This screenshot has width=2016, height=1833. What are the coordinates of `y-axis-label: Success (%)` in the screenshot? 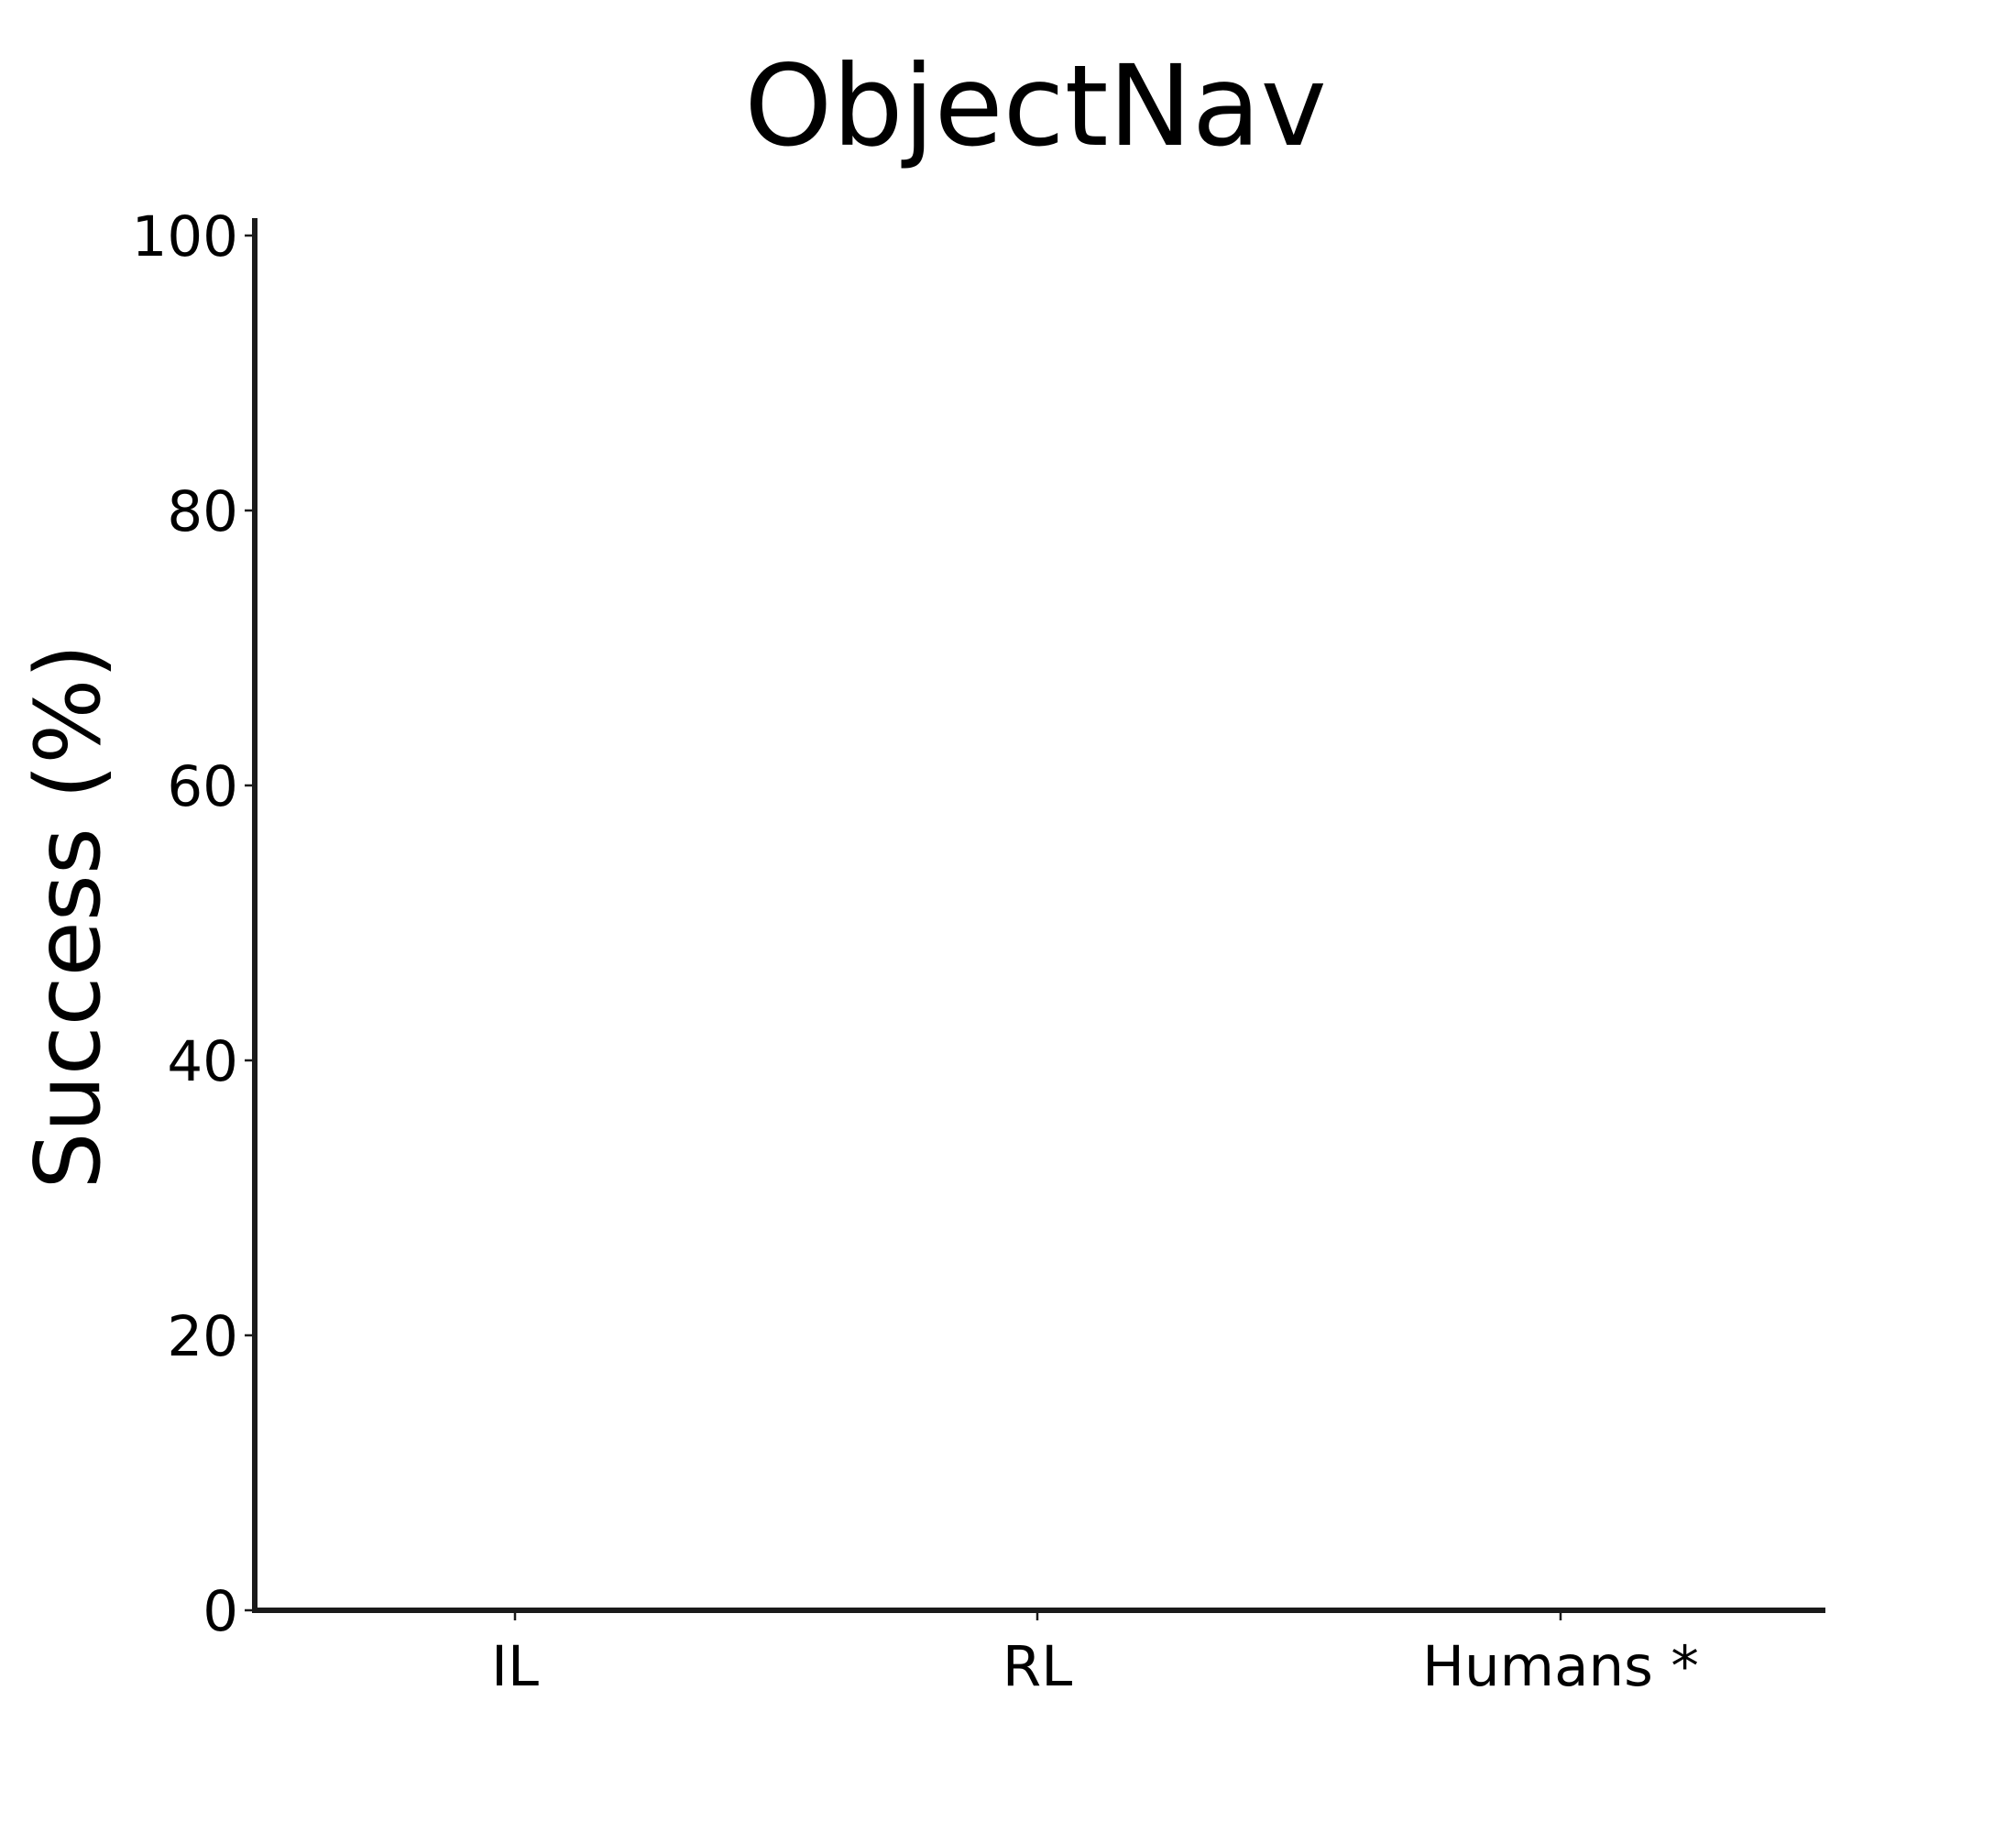 It's located at (68, 916).